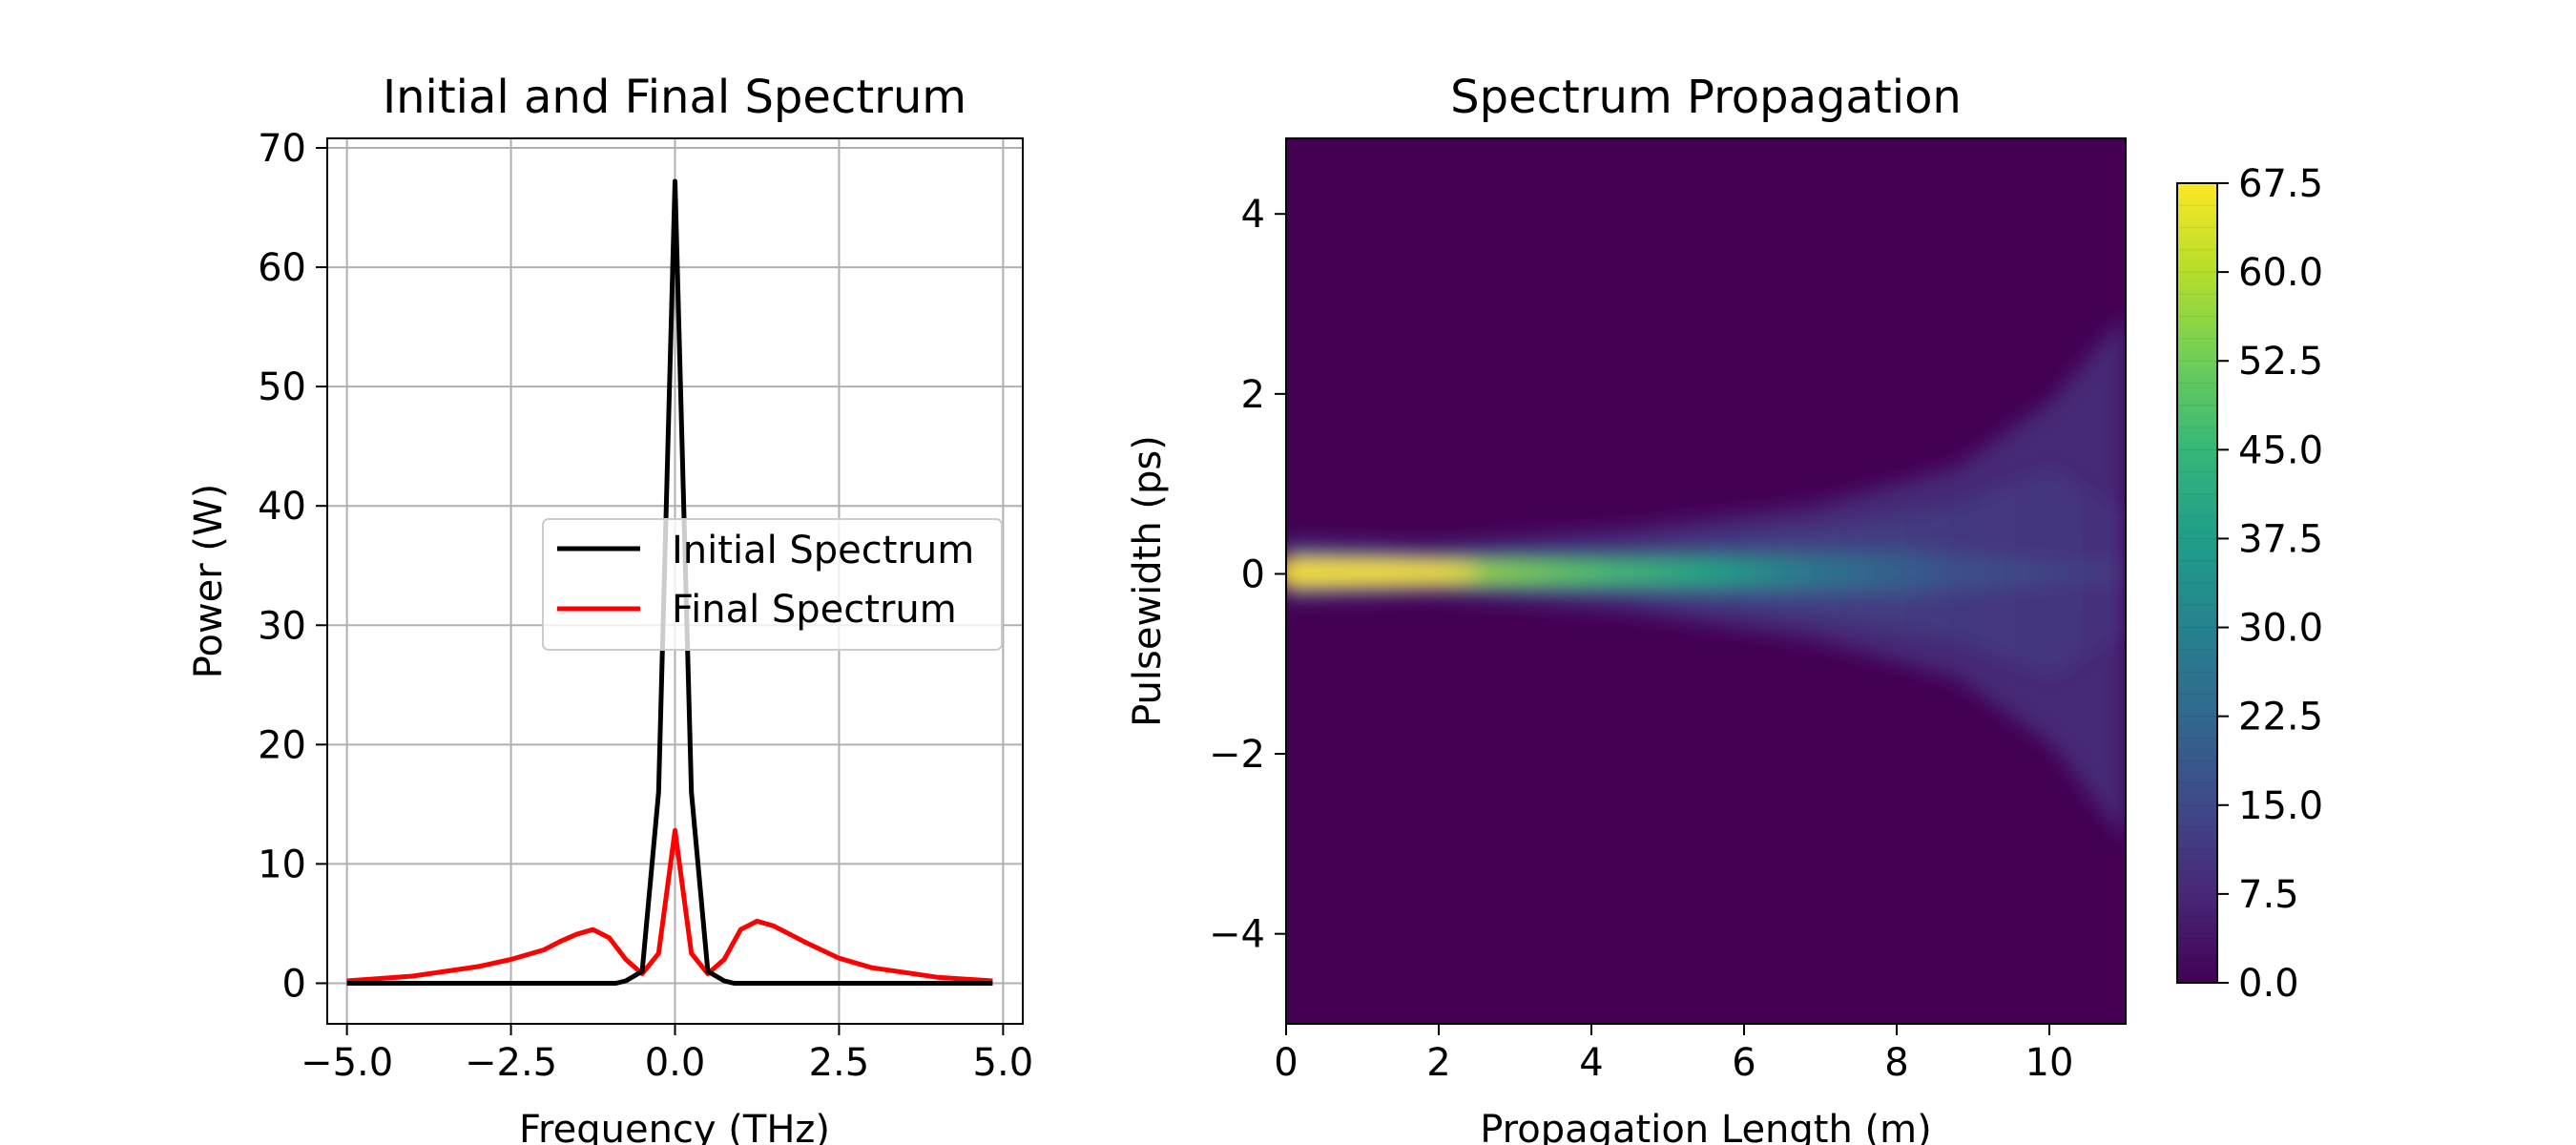 The width and height of the screenshot is (2576, 1145). Describe the element at coordinates (2280, 362) in the screenshot. I see `colorbar-tick-label: 52.5` at that location.